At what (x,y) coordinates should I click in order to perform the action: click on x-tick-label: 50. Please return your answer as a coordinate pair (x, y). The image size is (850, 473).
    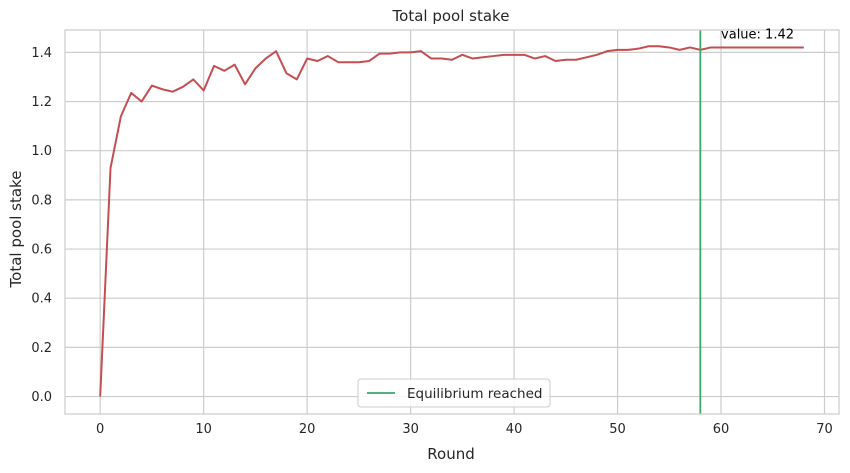
    Looking at the image, I should click on (617, 429).